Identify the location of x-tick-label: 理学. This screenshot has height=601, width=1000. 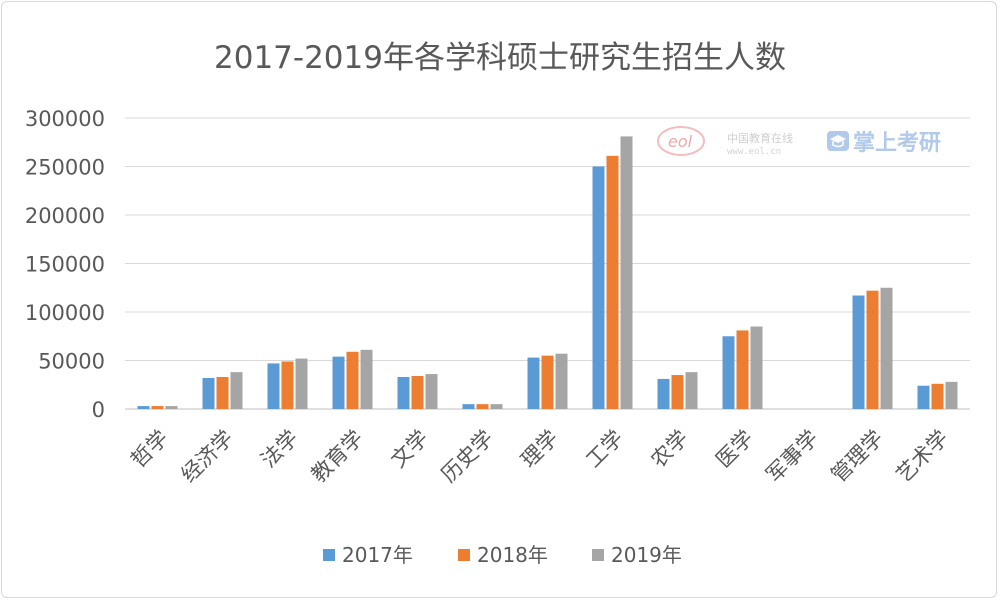
(539, 449).